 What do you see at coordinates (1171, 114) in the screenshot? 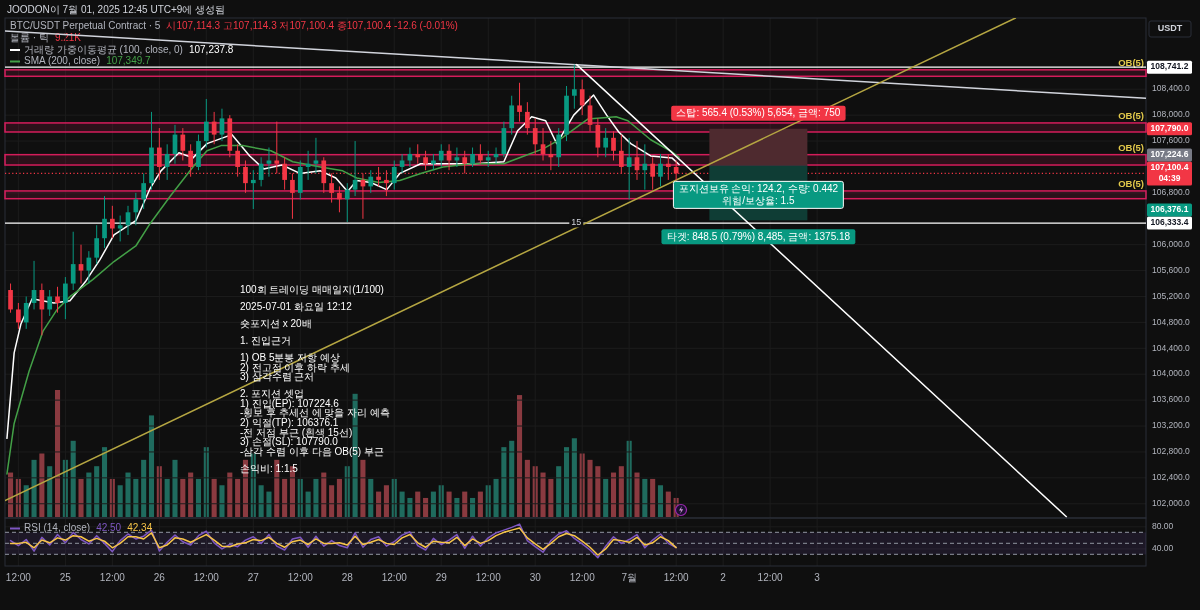
I see `y-tick-label: 108,000.0` at bounding box center [1171, 114].